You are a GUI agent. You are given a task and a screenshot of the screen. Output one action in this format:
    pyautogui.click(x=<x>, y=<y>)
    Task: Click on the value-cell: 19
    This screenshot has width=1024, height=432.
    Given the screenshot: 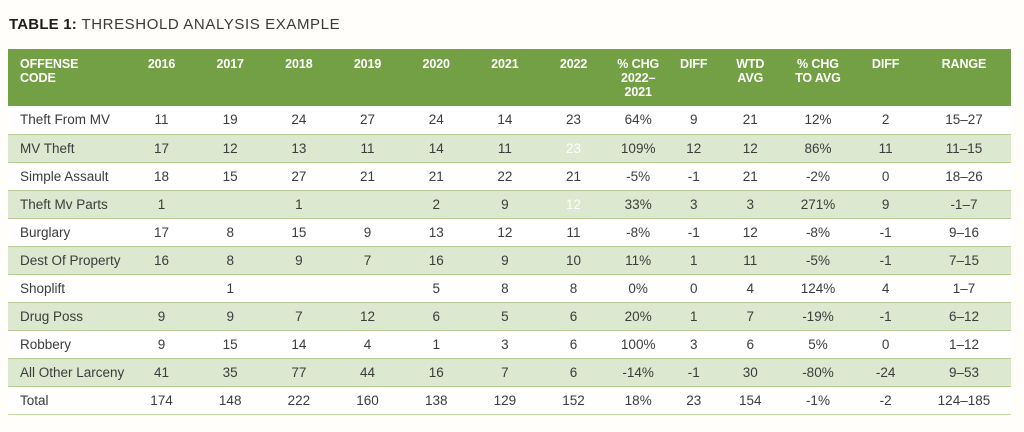 What is the action you would take?
    pyautogui.click(x=230, y=120)
    